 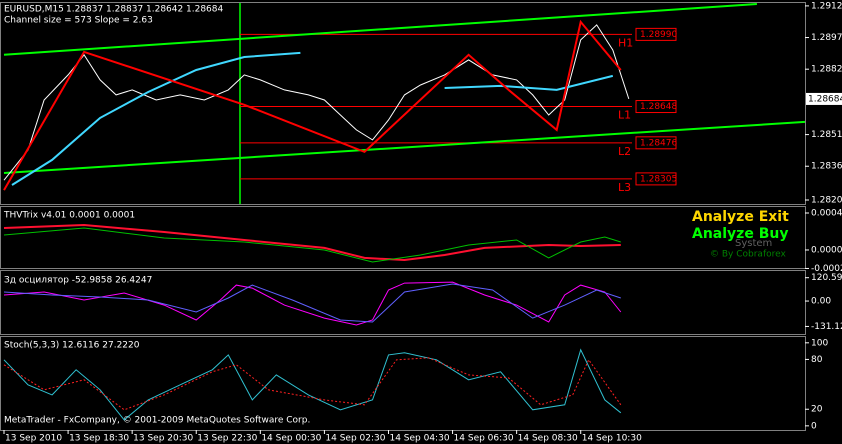 What do you see at coordinates (163, 439) in the screenshot?
I see `x-tick-label: 13 Sep 20:30` at bounding box center [163, 439].